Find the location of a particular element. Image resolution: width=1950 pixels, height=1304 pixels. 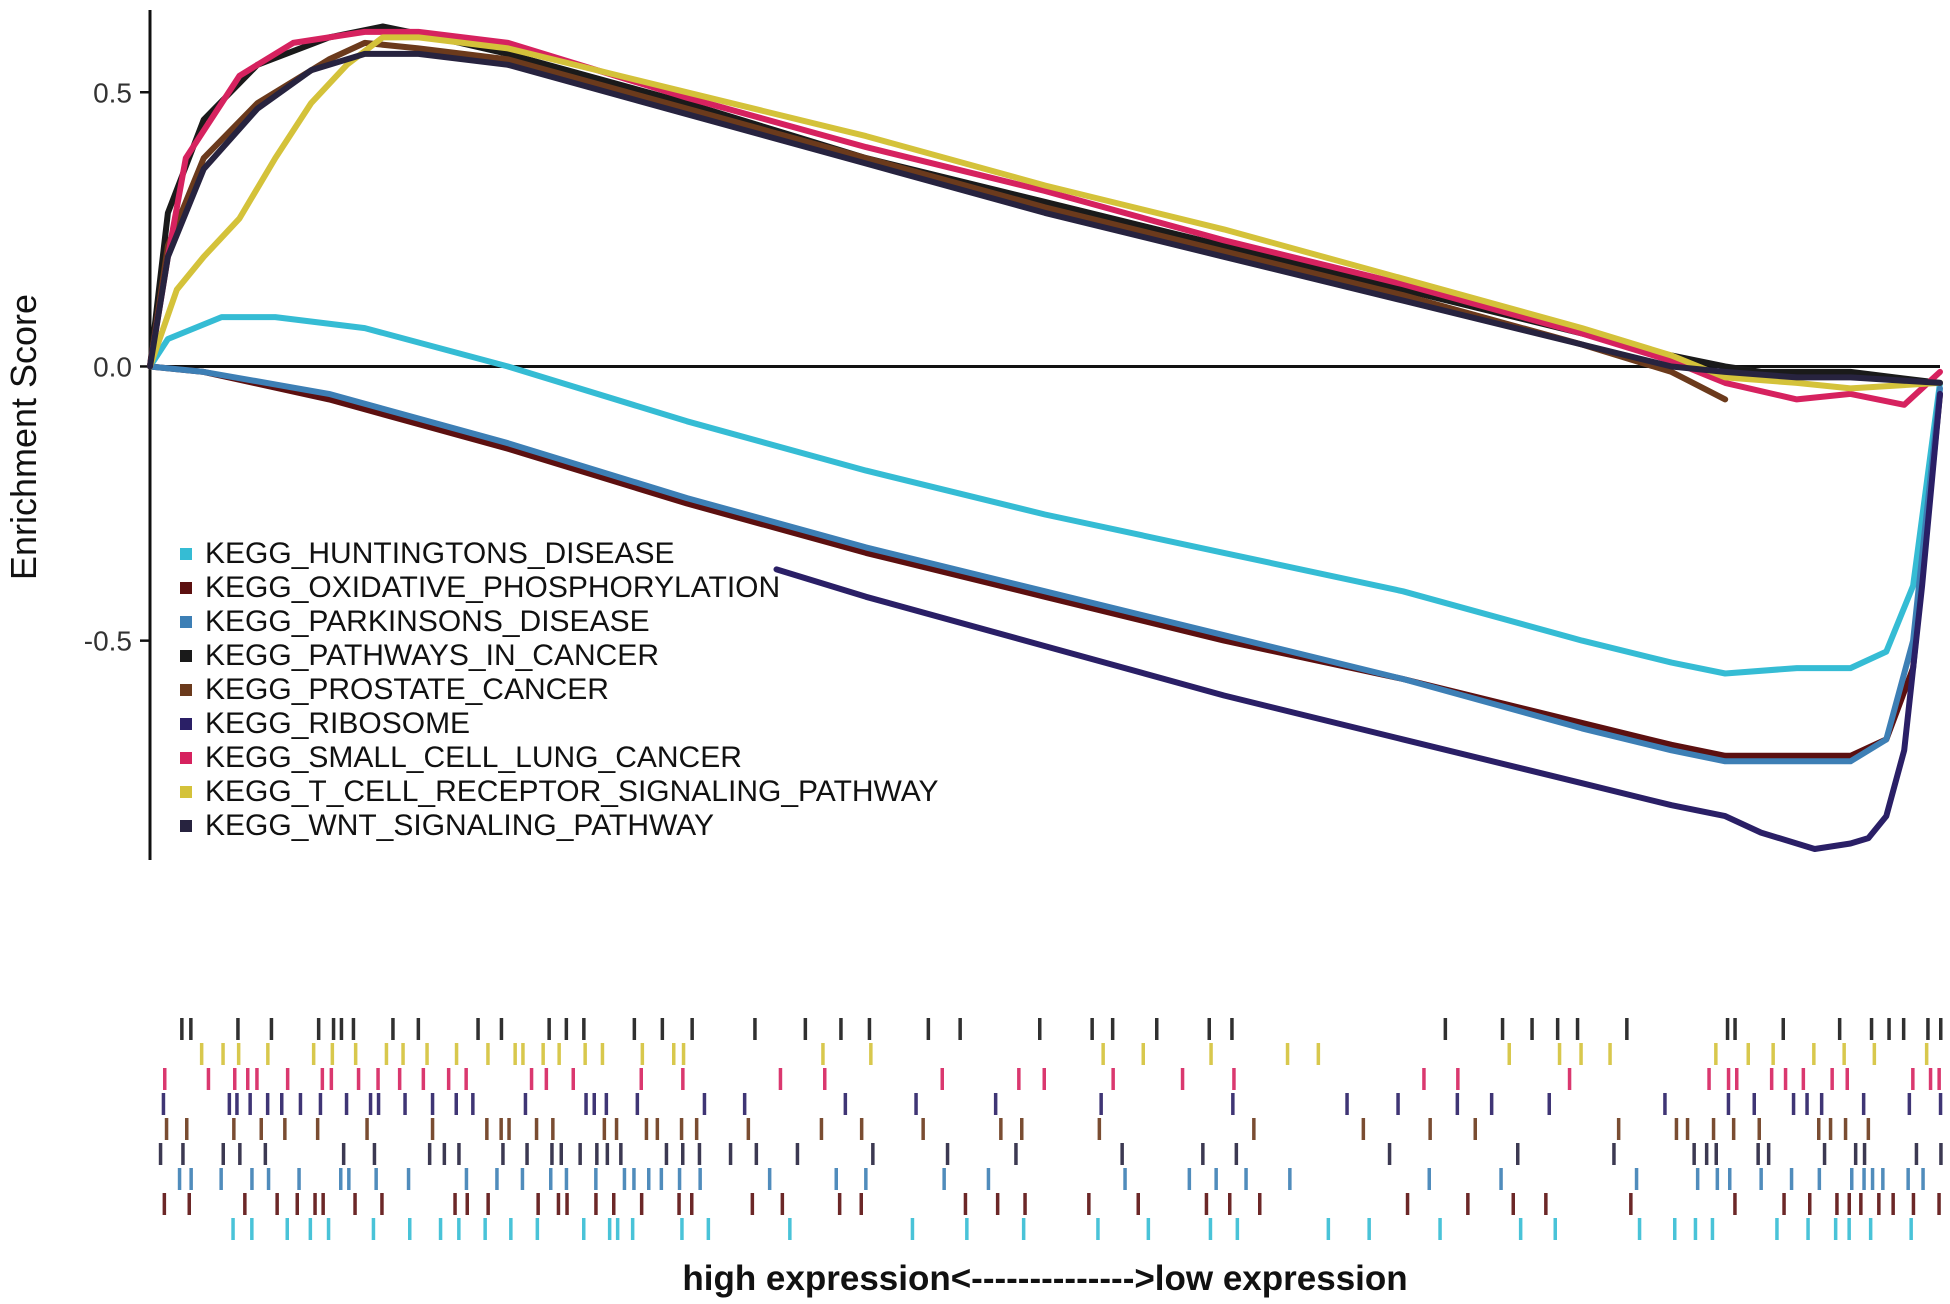

legend-label: KEGG_SMALL_CELL_LUNG_CANCER is located at coordinates (473, 757).